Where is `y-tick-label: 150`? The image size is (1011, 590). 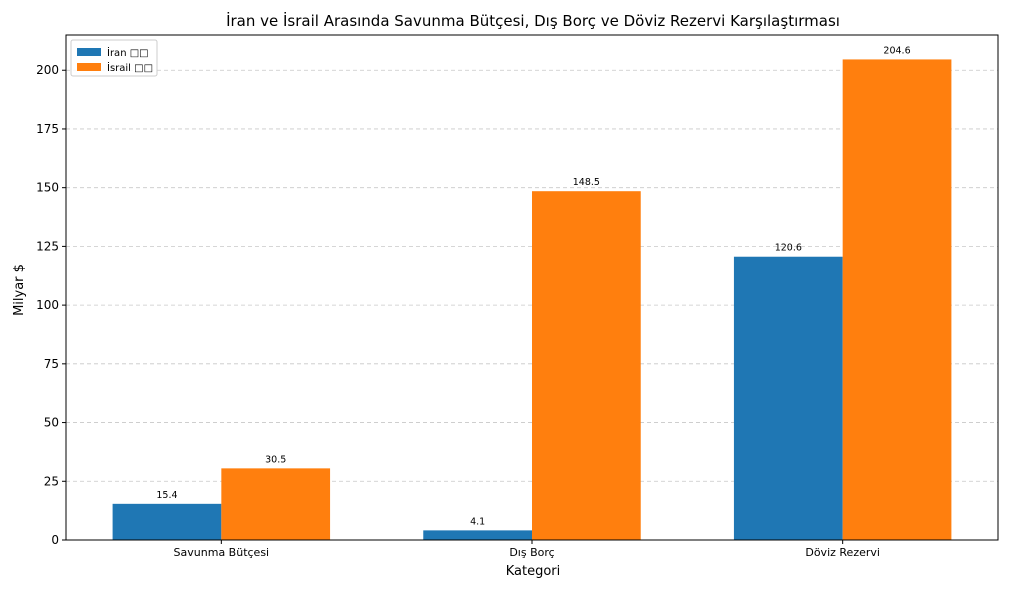 y-tick-label: 150 is located at coordinates (47, 188).